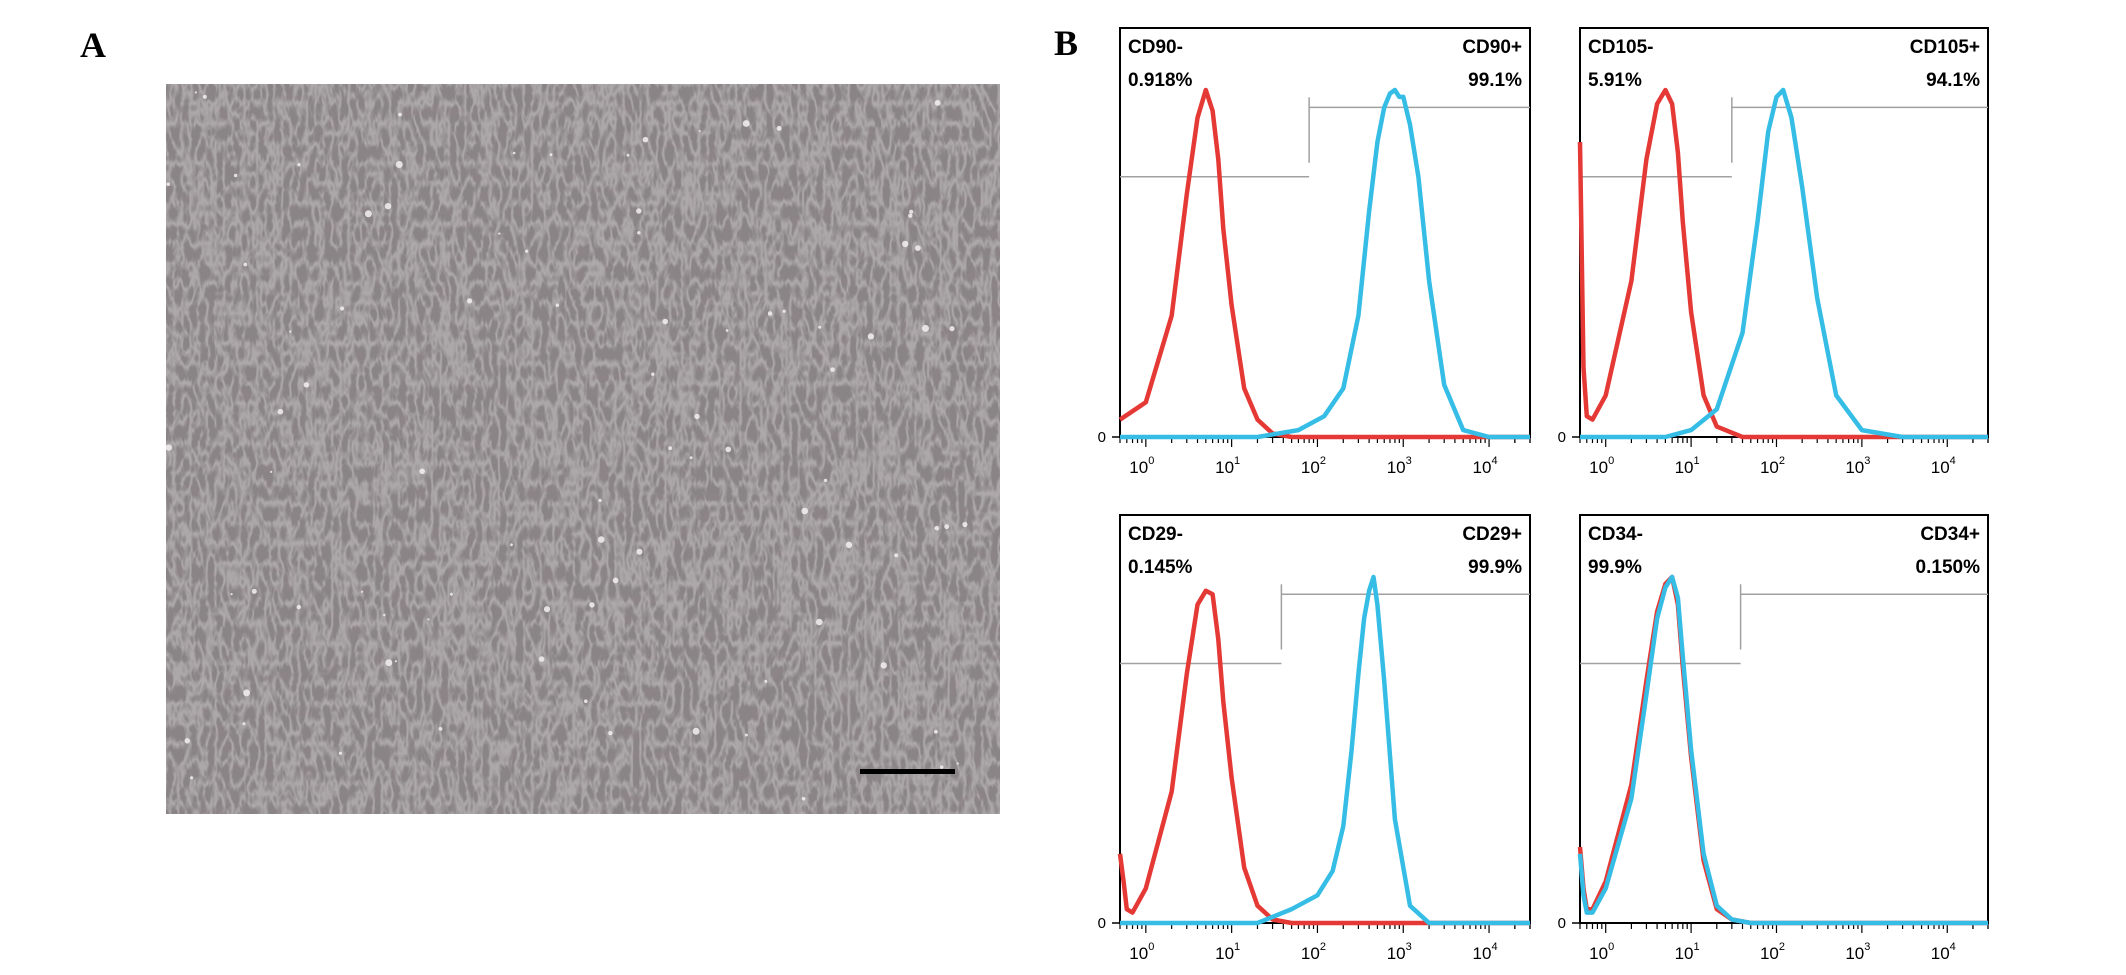 This screenshot has height=975, width=2126. What do you see at coordinates (1155, 534) in the screenshot?
I see `gate-negative-label: CD29-` at bounding box center [1155, 534].